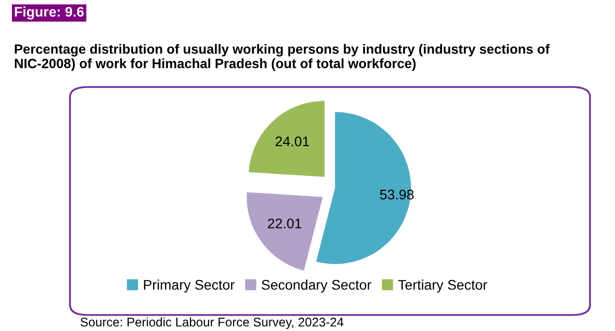  What do you see at coordinates (189, 286) in the screenshot?
I see `legend-label: Primary Sector` at bounding box center [189, 286].